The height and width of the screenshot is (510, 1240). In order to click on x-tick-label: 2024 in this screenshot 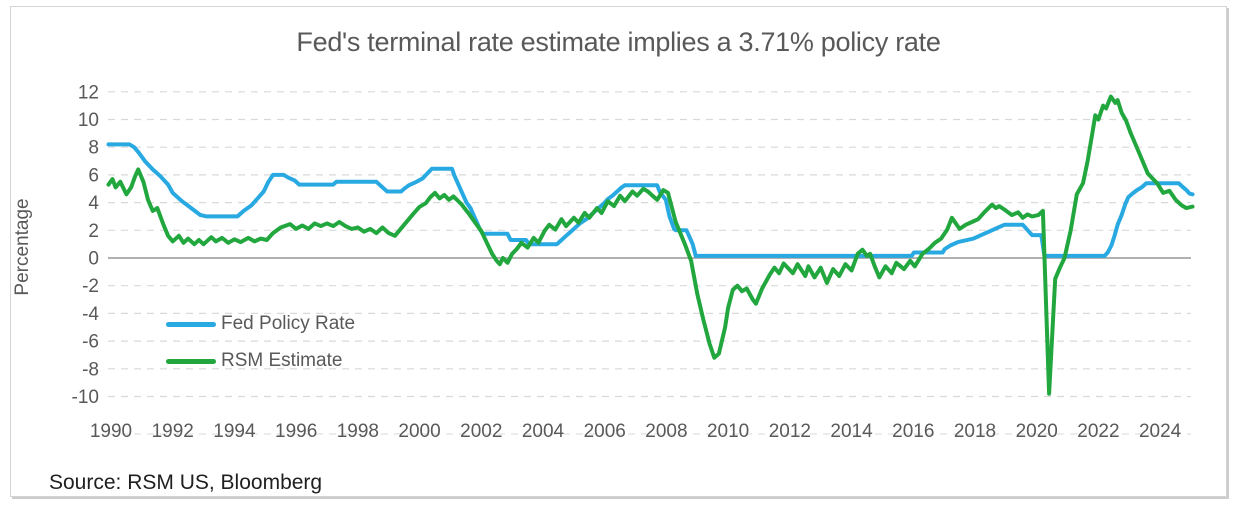, I will do `click(1160, 431)`.